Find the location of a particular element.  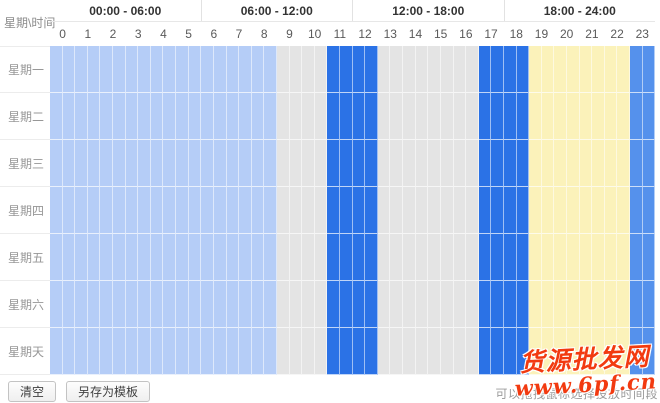

clear-button: 清空 is located at coordinates (32, 391).